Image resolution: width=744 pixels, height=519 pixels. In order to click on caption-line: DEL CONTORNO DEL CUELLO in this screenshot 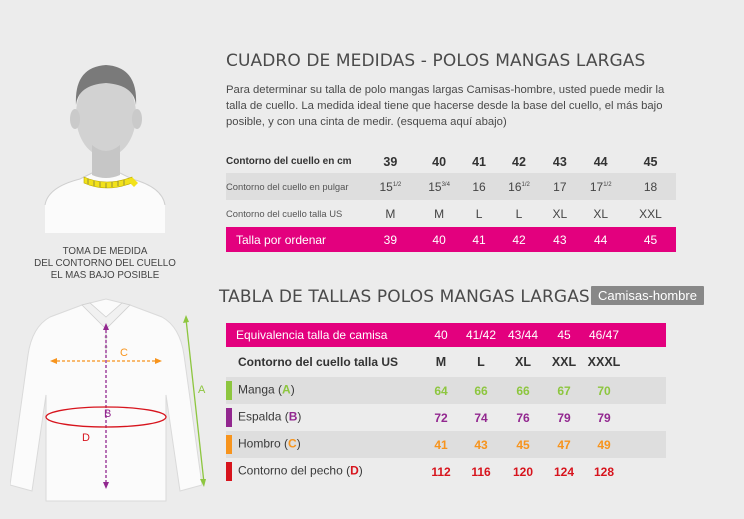, I will do `click(105, 263)`.